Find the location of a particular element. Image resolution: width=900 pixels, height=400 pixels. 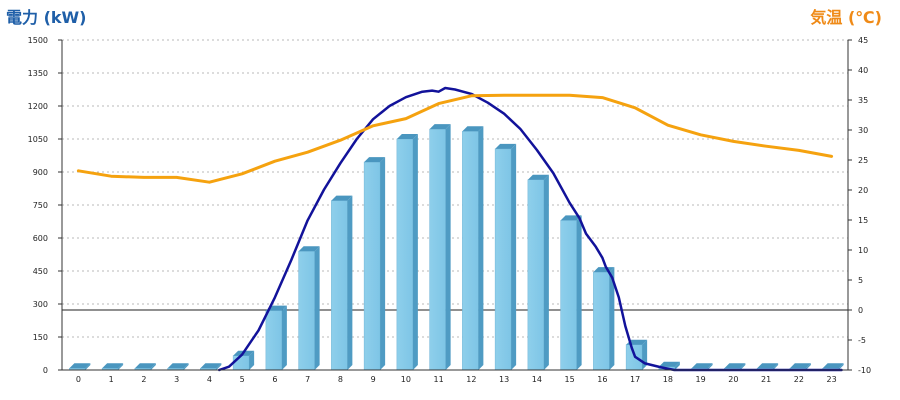

right-tick-label: 40 is located at coordinates (863, 70).